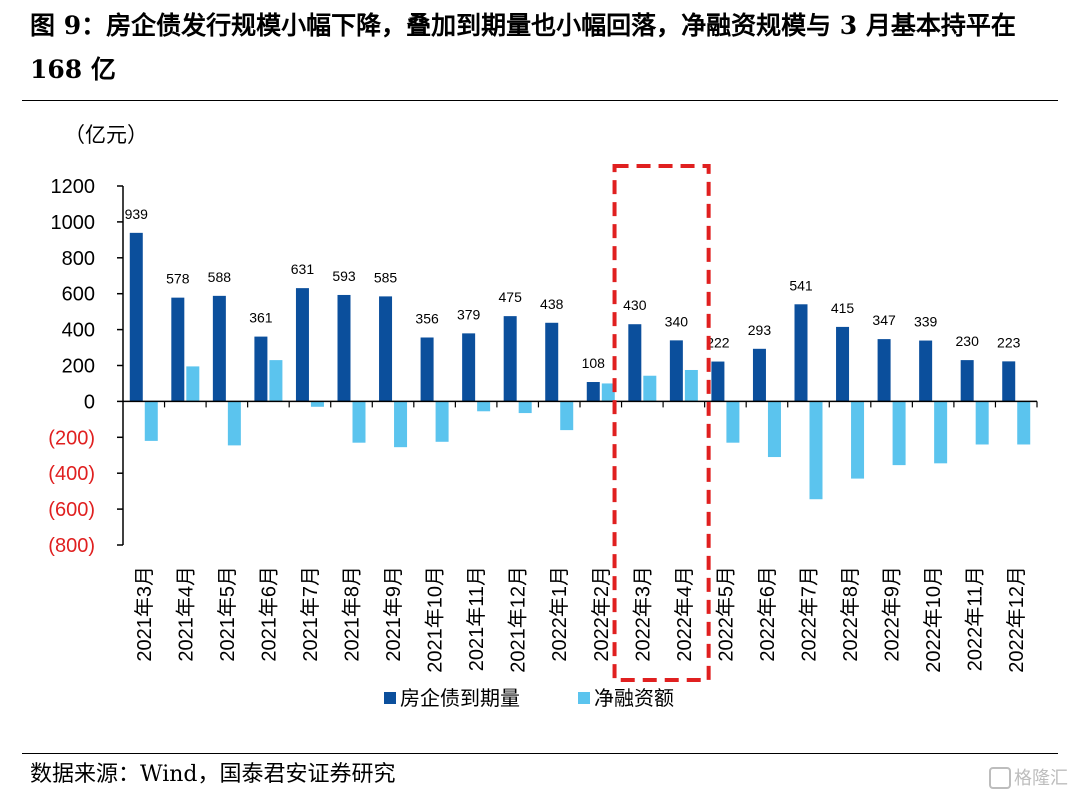  What do you see at coordinates (975, 618) in the screenshot?
I see `x-category-label: 2022年11月` at bounding box center [975, 618].